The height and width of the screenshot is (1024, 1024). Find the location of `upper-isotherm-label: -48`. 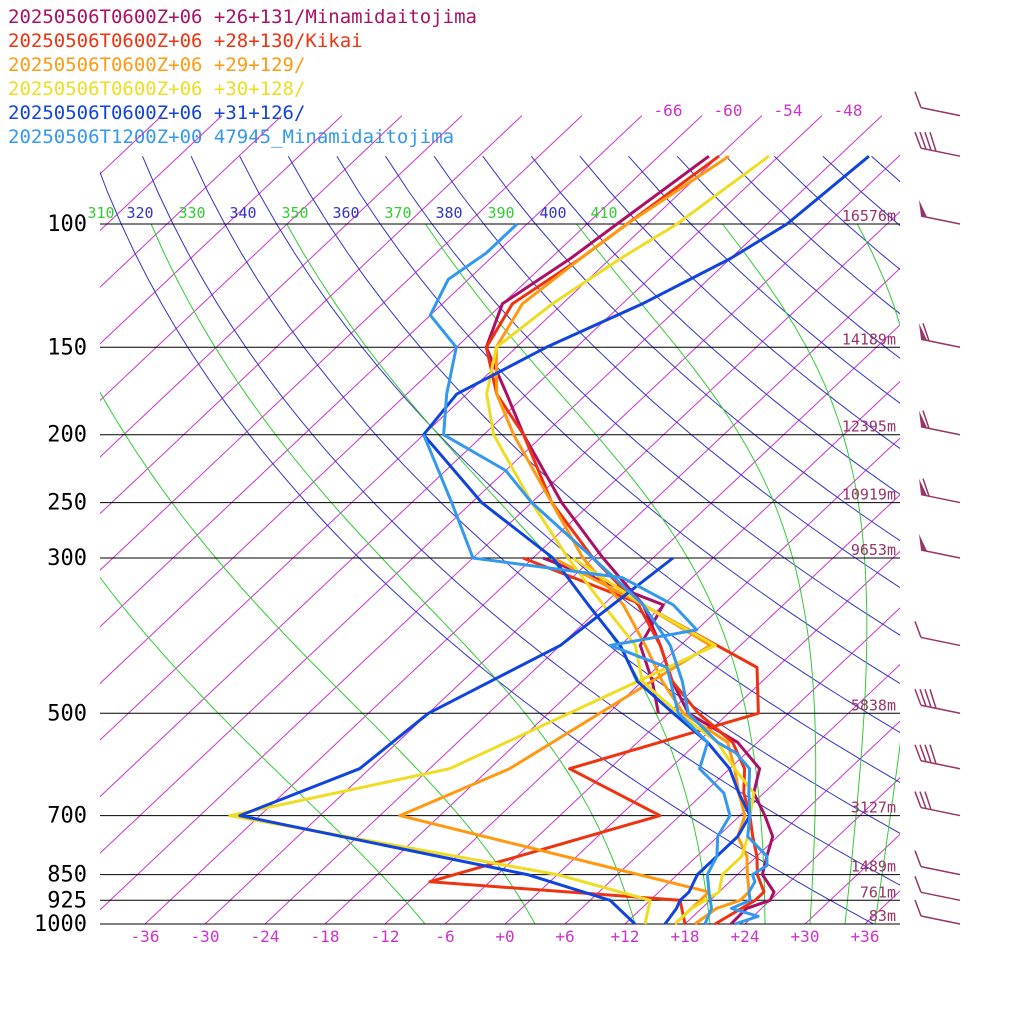

upper-isotherm-label: -48 is located at coordinates (848, 110).